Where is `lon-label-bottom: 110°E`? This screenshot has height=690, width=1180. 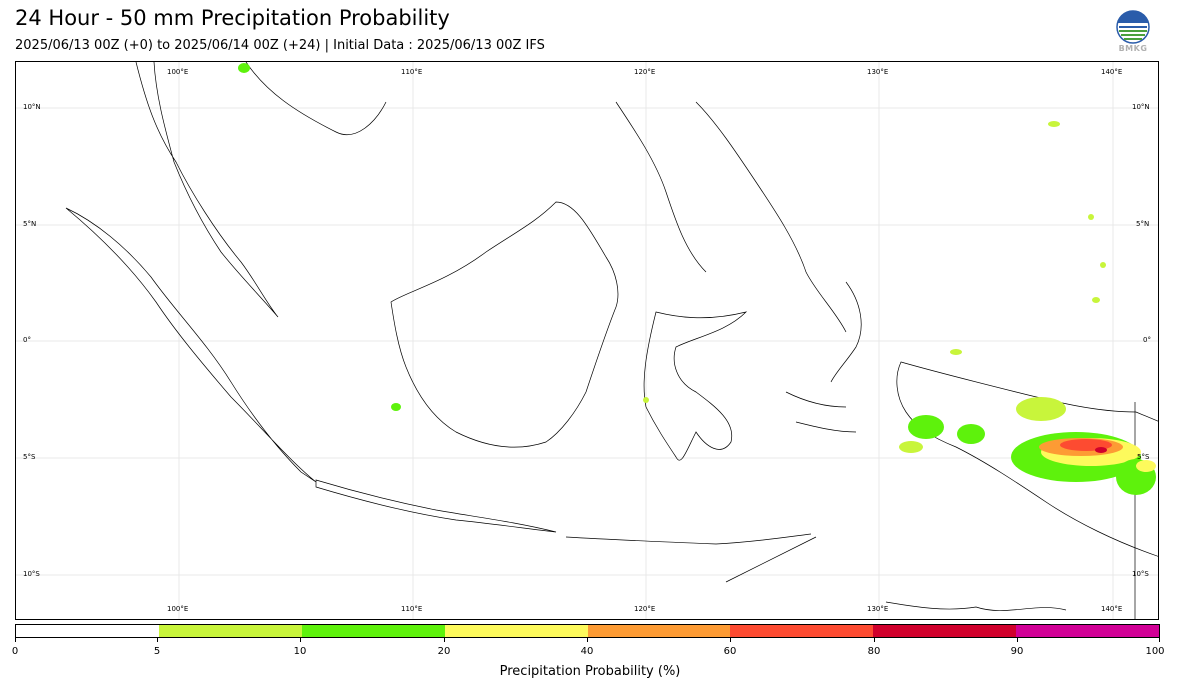
lon-label-bottom: 110°E is located at coordinates (412, 609).